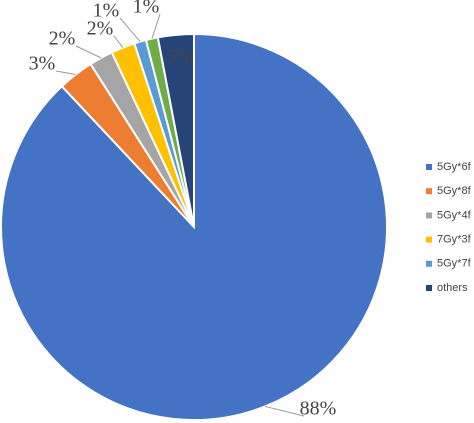 The width and height of the screenshot is (474, 423). What do you see at coordinates (454, 264) in the screenshot?
I see `legend-label: 5Gy*7f` at bounding box center [454, 264].